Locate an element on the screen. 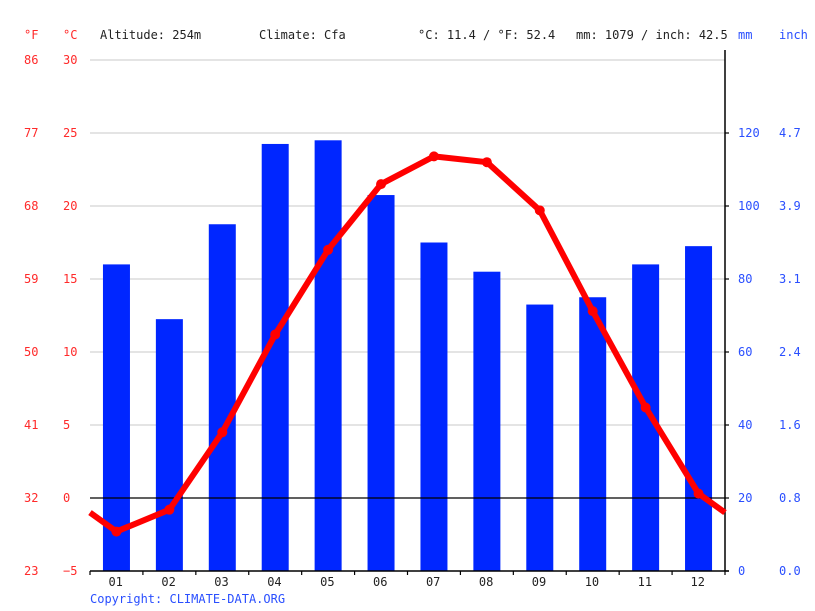 Image resolution: width=815 pixels, height=611 pixels. fahrenheit-tick-label: 41 is located at coordinates (31, 425).